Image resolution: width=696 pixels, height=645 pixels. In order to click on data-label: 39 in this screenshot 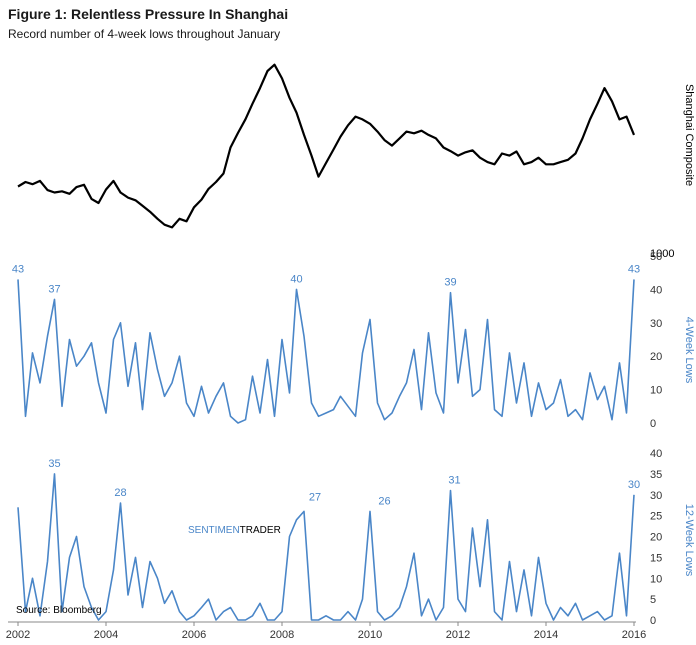, I will do `click(450, 283)`.